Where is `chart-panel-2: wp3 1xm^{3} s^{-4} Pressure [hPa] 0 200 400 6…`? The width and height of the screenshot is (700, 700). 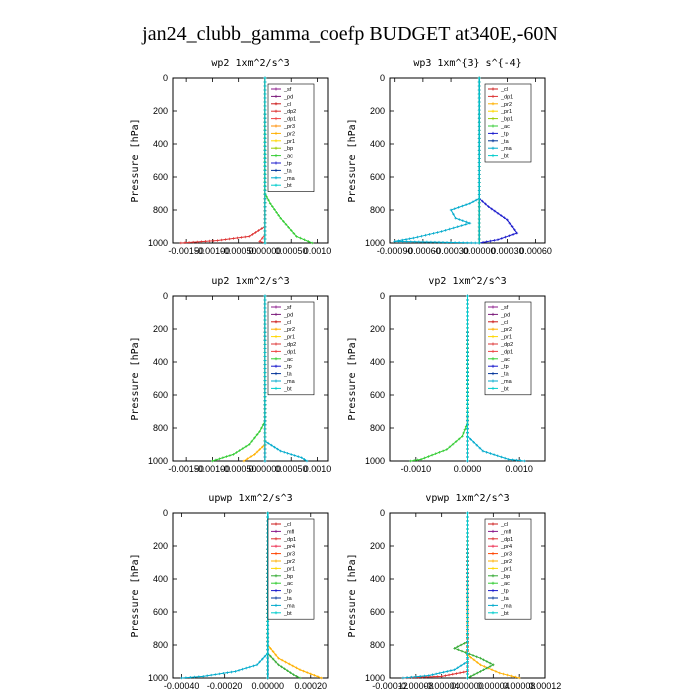
chart-panel-2: wp3 1xm^{3} s^{-4} Pressure [hPa] 0 200 400 6… is located at coordinates (449, 157).